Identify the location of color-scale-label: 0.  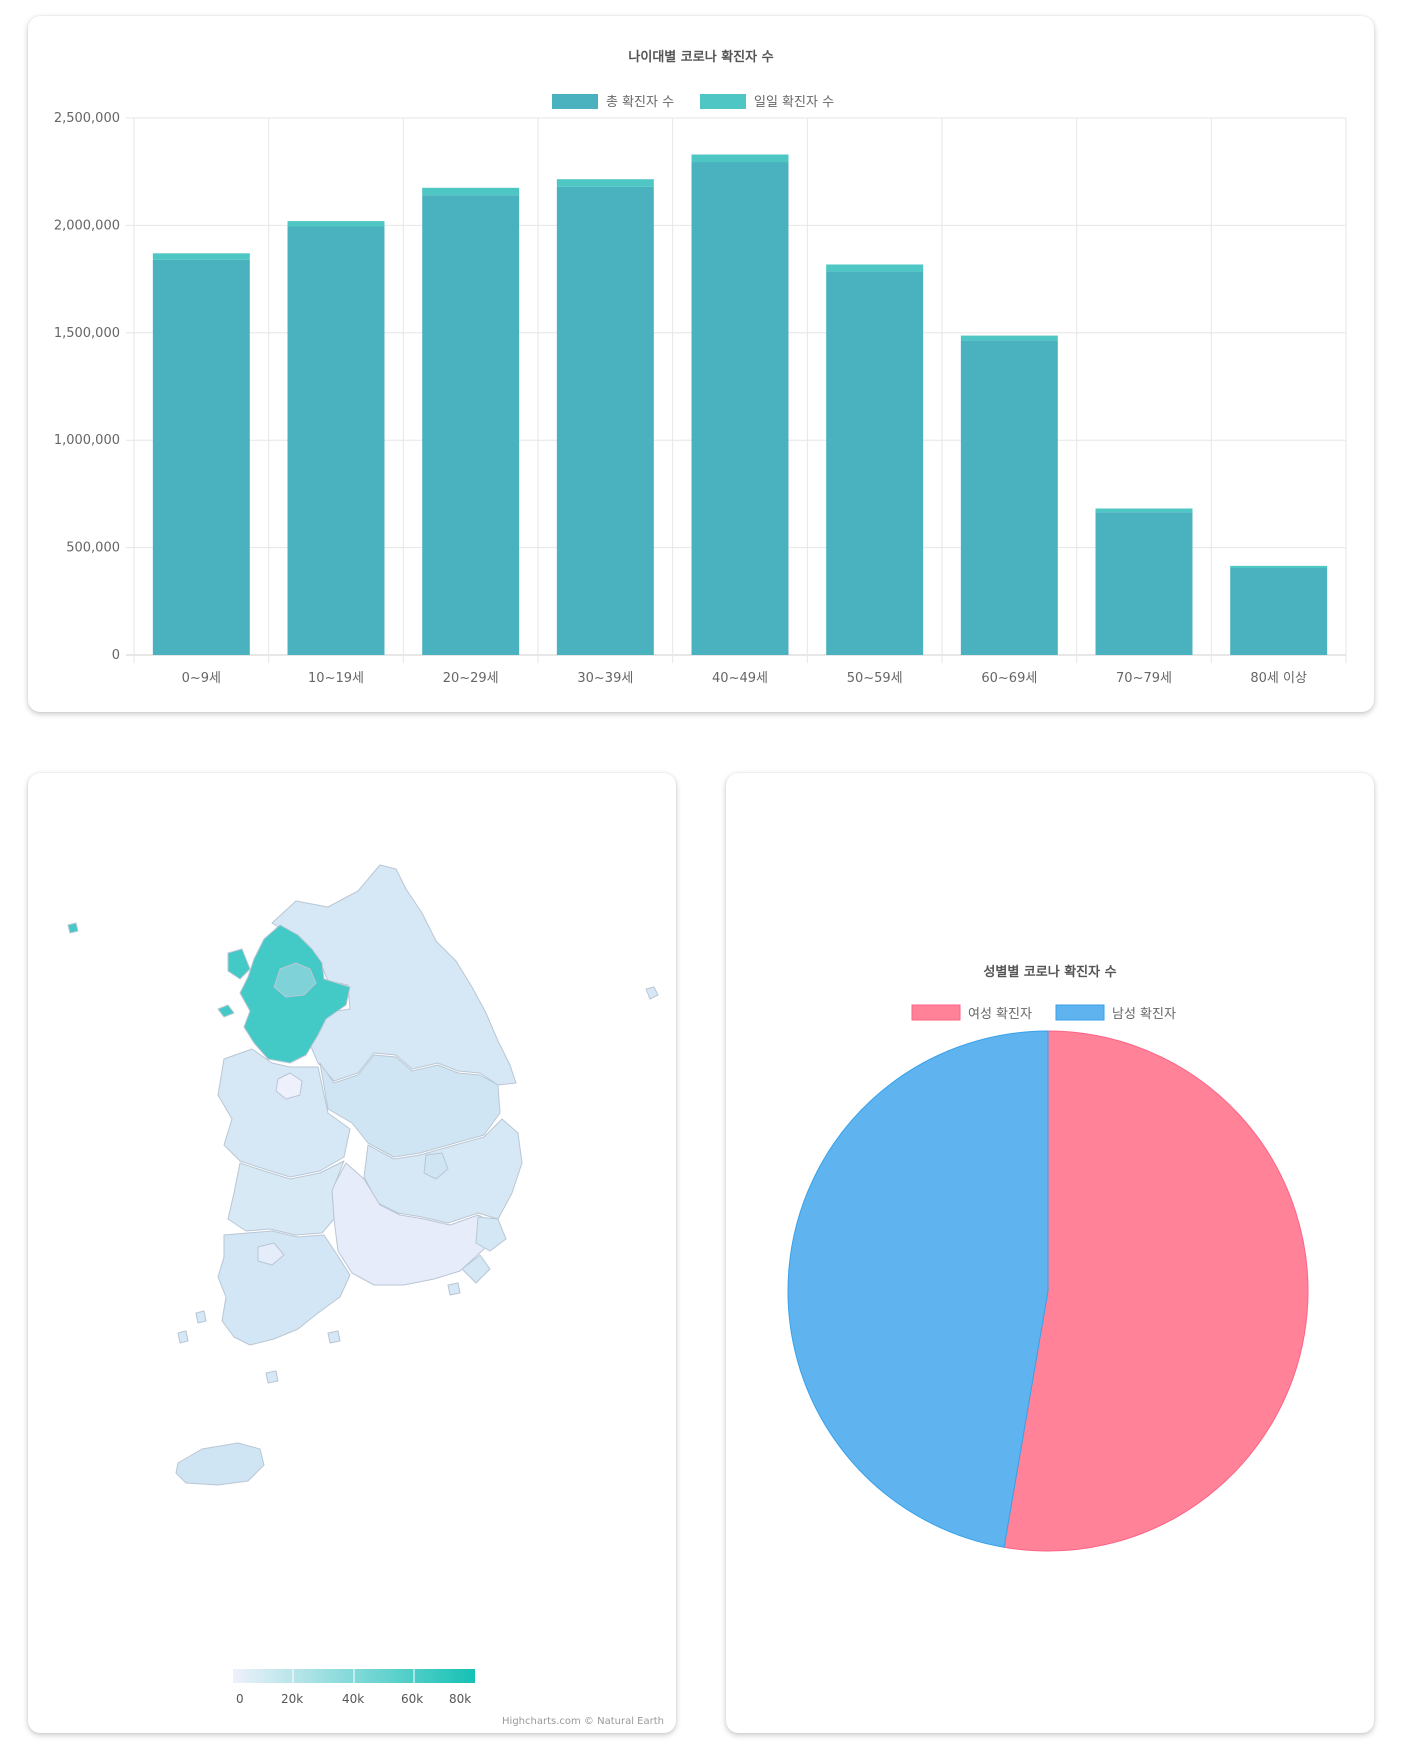
(240, 1699).